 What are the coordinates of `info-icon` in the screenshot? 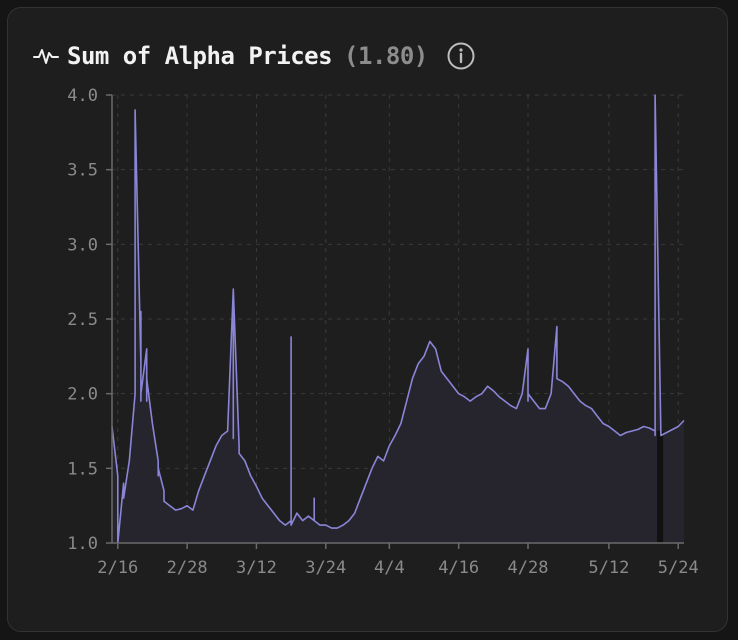 It's located at (461, 56).